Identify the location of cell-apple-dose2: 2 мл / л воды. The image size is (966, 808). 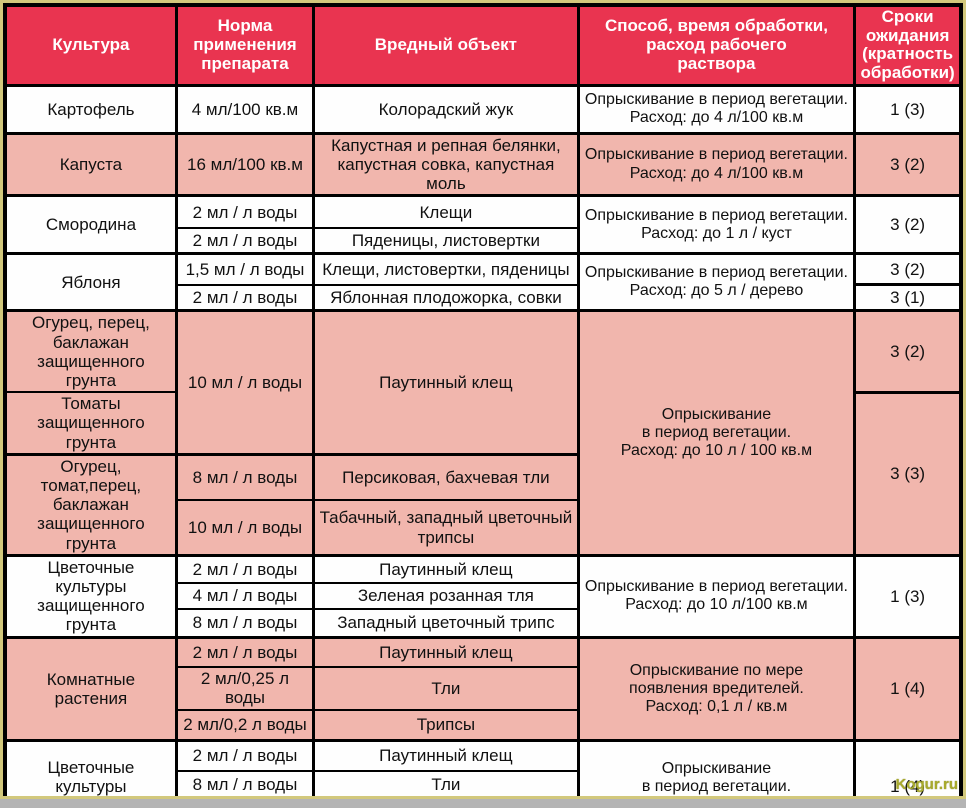
(245, 297).